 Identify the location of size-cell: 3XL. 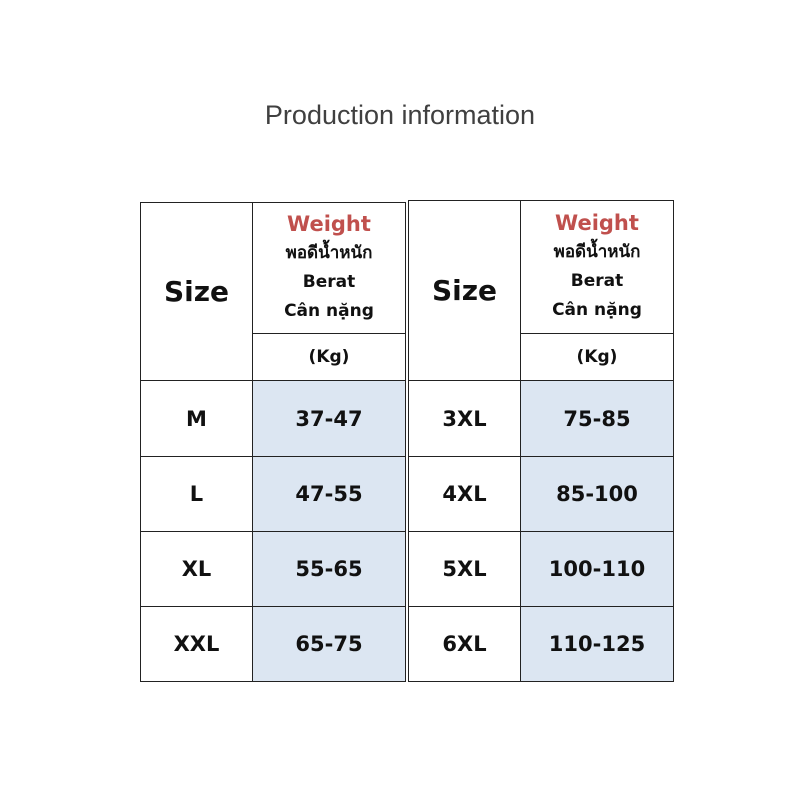
(464, 418).